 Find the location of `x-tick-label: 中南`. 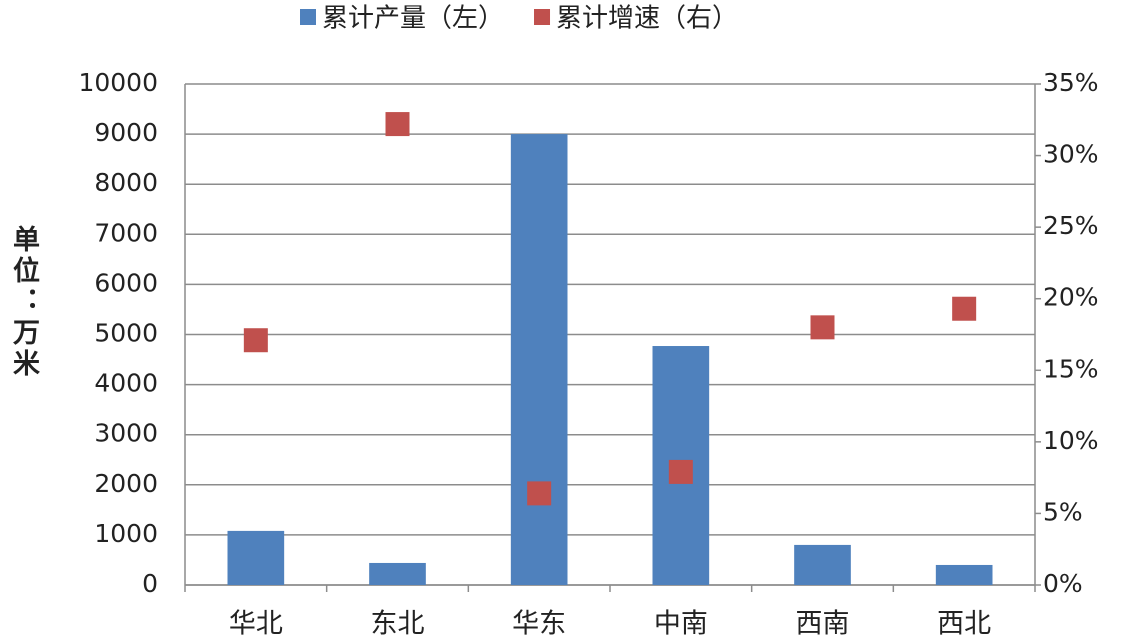

x-tick-label: 中南 is located at coordinates (681, 624).